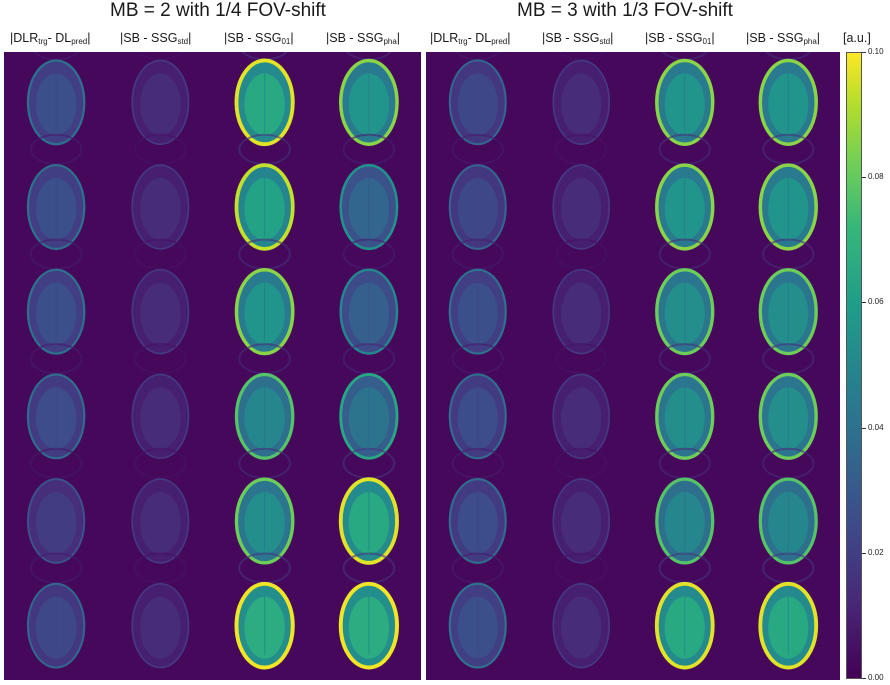 Image resolution: width=890 pixels, height=685 pixels. What do you see at coordinates (876, 552) in the screenshot?
I see `colorbar-tick-label: 0.02` at bounding box center [876, 552].